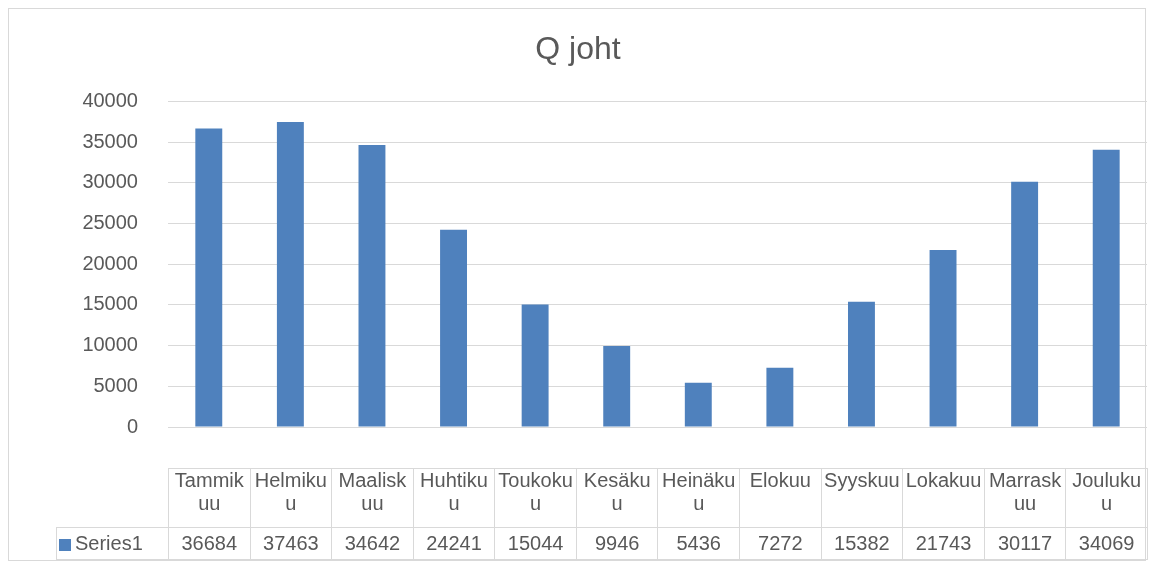 This screenshot has width=1154, height=569. Describe the element at coordinates (372, 543) in the screenshot. I see `data-label: 34642` at that location.